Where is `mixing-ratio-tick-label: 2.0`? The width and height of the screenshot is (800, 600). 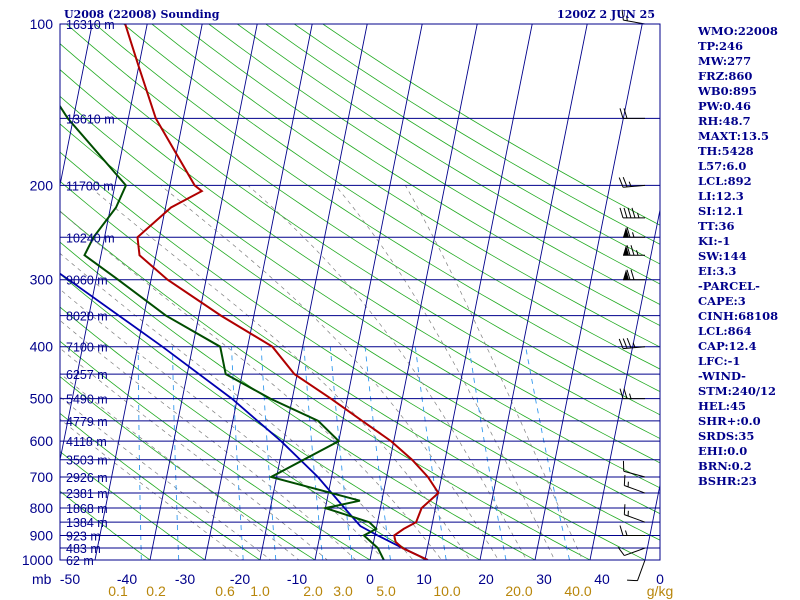 mixing-ratio-tick-label: 2.0 is located at coordinates (313, 591).